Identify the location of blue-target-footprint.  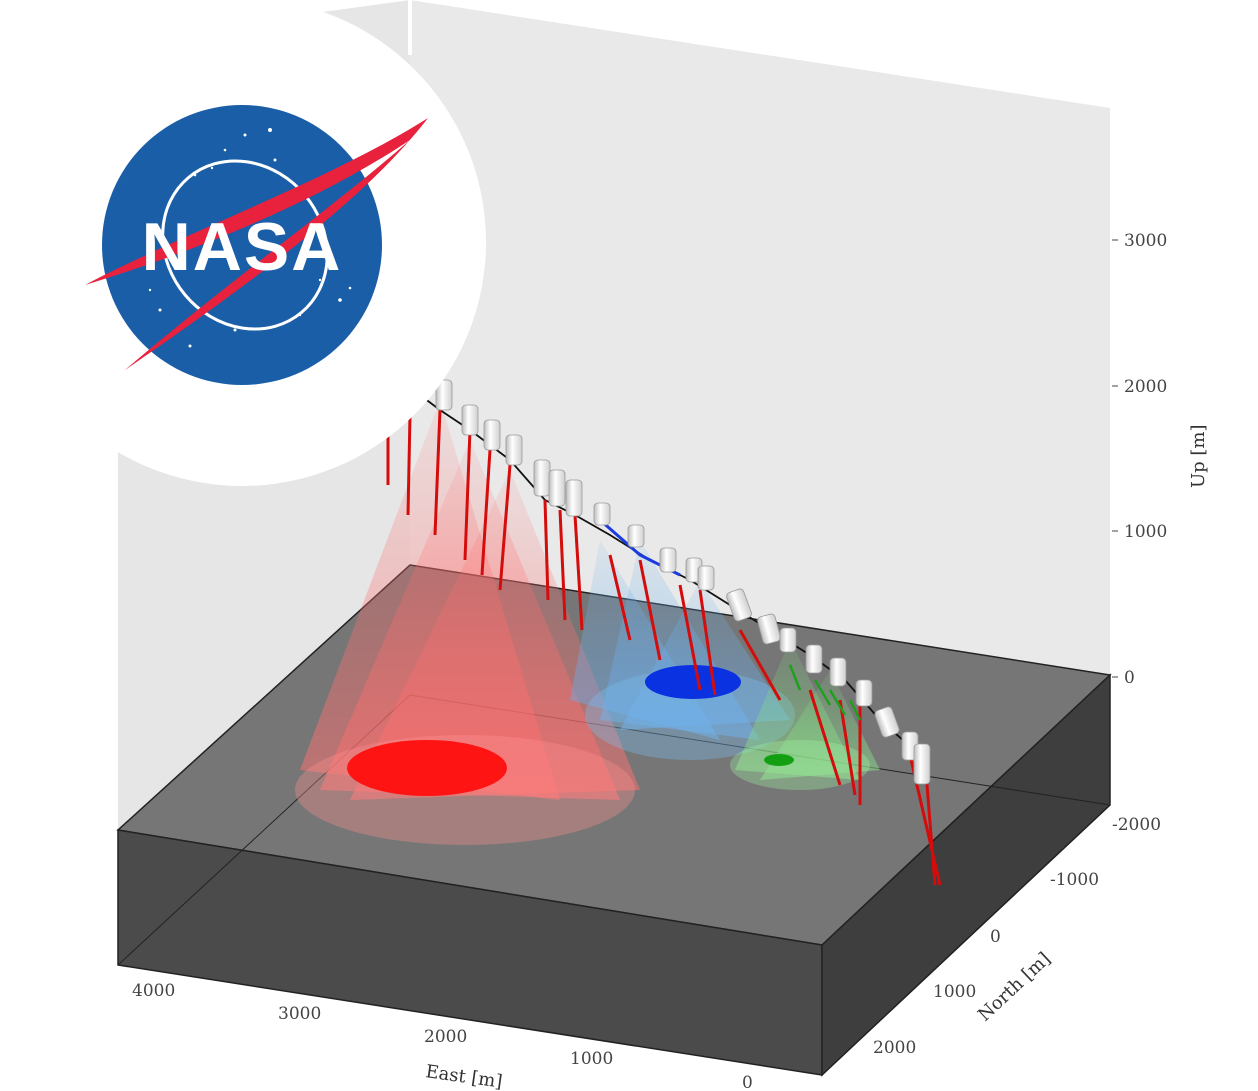
(693, 682).